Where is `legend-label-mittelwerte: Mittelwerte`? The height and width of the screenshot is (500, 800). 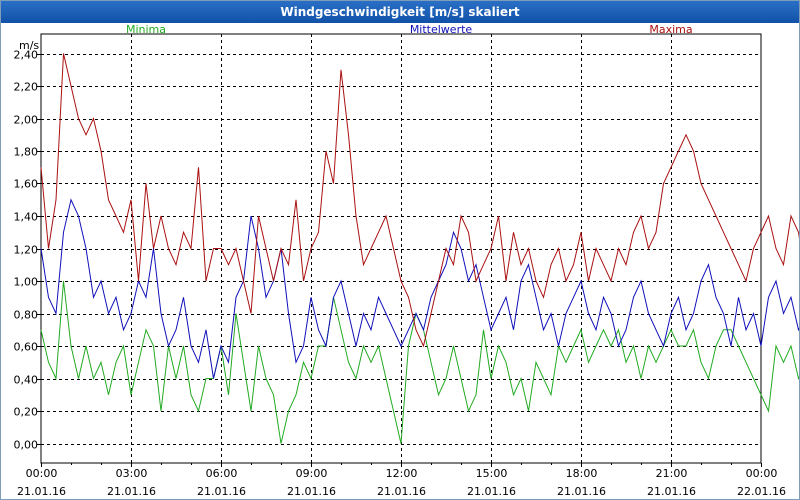 legend-label-mittelwerte: Mittelwerte is located at coordinates (441, 29).